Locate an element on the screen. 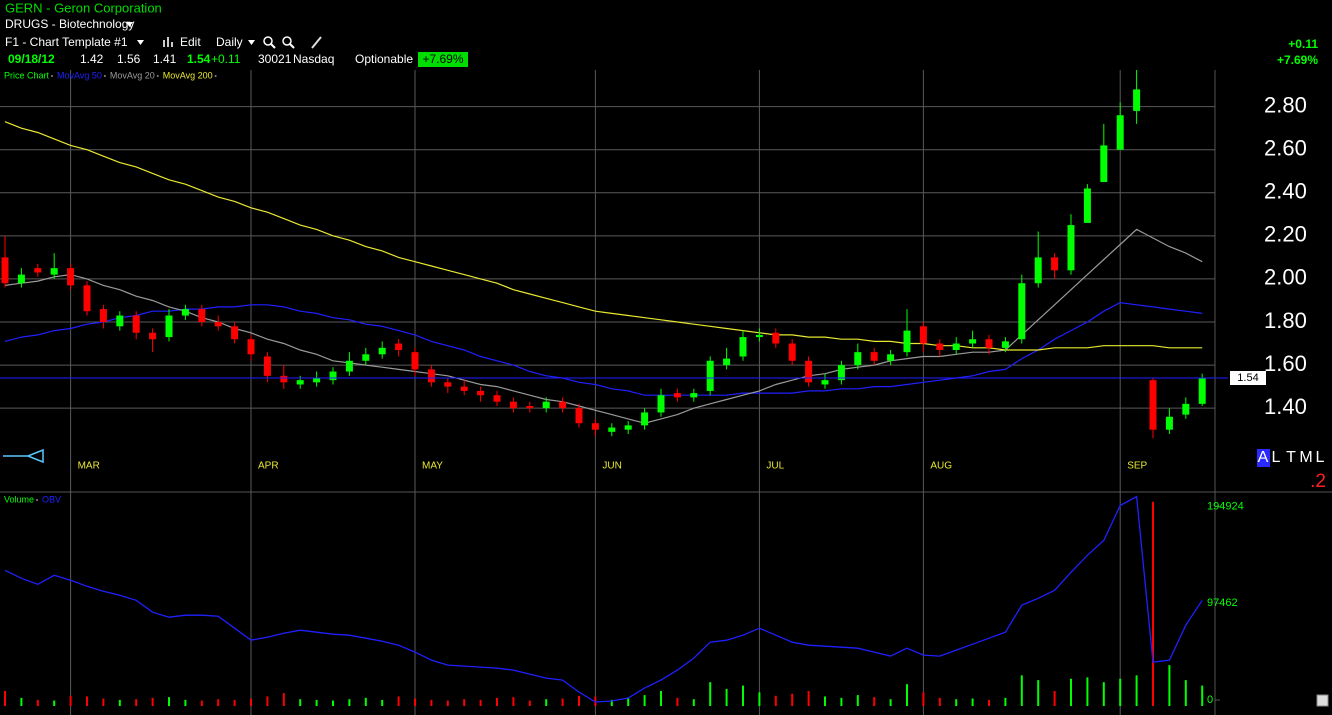 This screenshot has width=1332, height=715. x-tick-label: AUG is located at coordinates (941, 466).